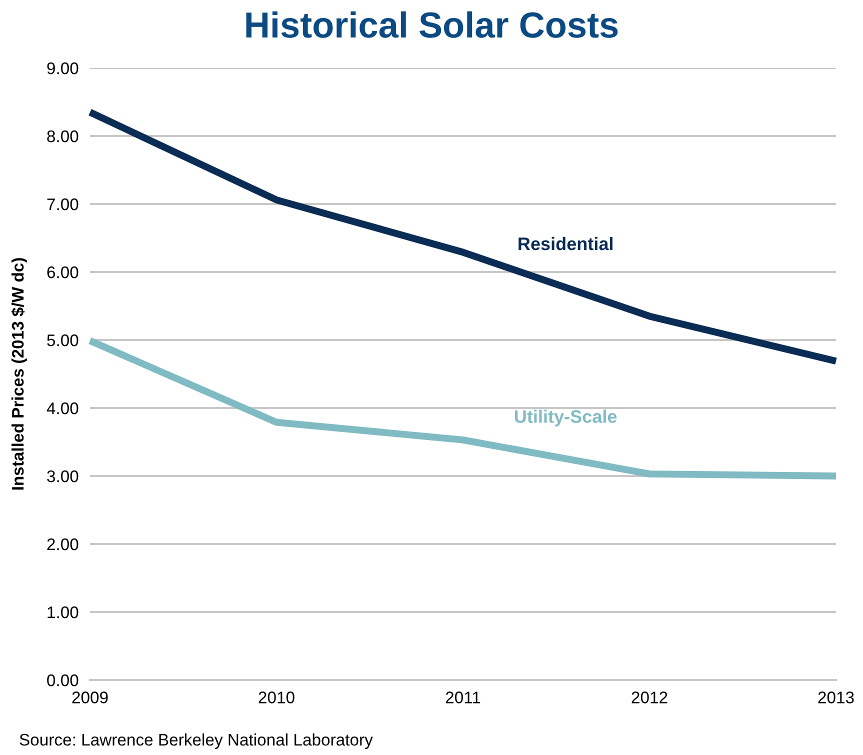 The width and height of the screenshot is (863, 755). Describe the element at coordinates (565, 418) in the screenshot. I see `series-label: Utility-Scale` at that location.